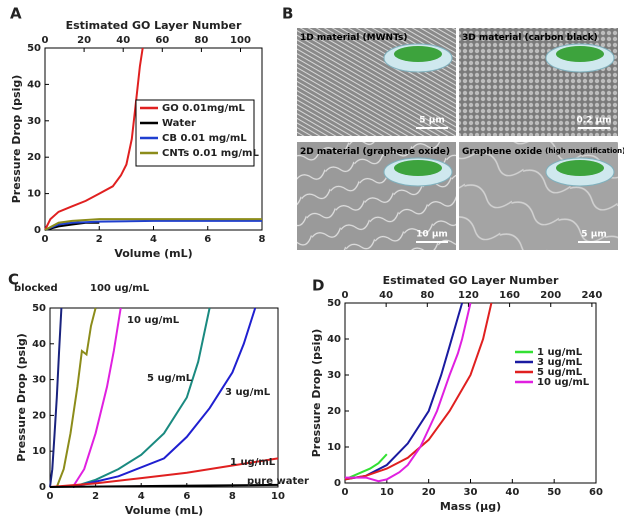 Image resolution: width=624 pixels, height=530 pixels. Describe the element at coordinates (554, 492) in the screenshot. I see `x-tick-label: 50` at that location.